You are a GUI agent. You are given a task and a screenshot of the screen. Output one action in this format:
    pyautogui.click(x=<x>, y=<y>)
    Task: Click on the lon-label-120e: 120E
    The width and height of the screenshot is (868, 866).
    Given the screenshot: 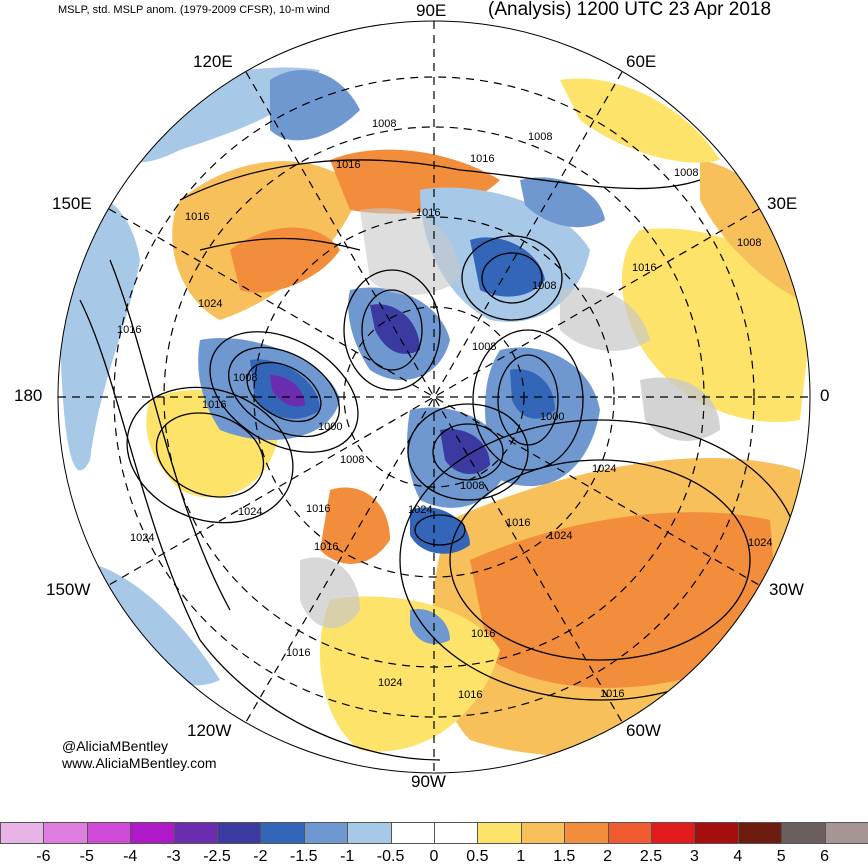 What is the action you would take?
    pyautogui.click(x=213, y=61)
    